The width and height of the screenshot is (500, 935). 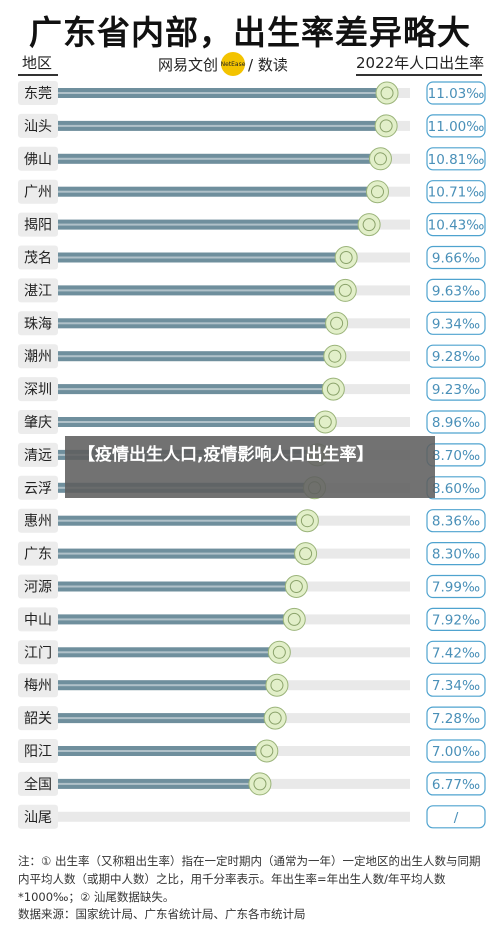 I want to click on value-label: 7.92‰, so click(x=456, y=620).